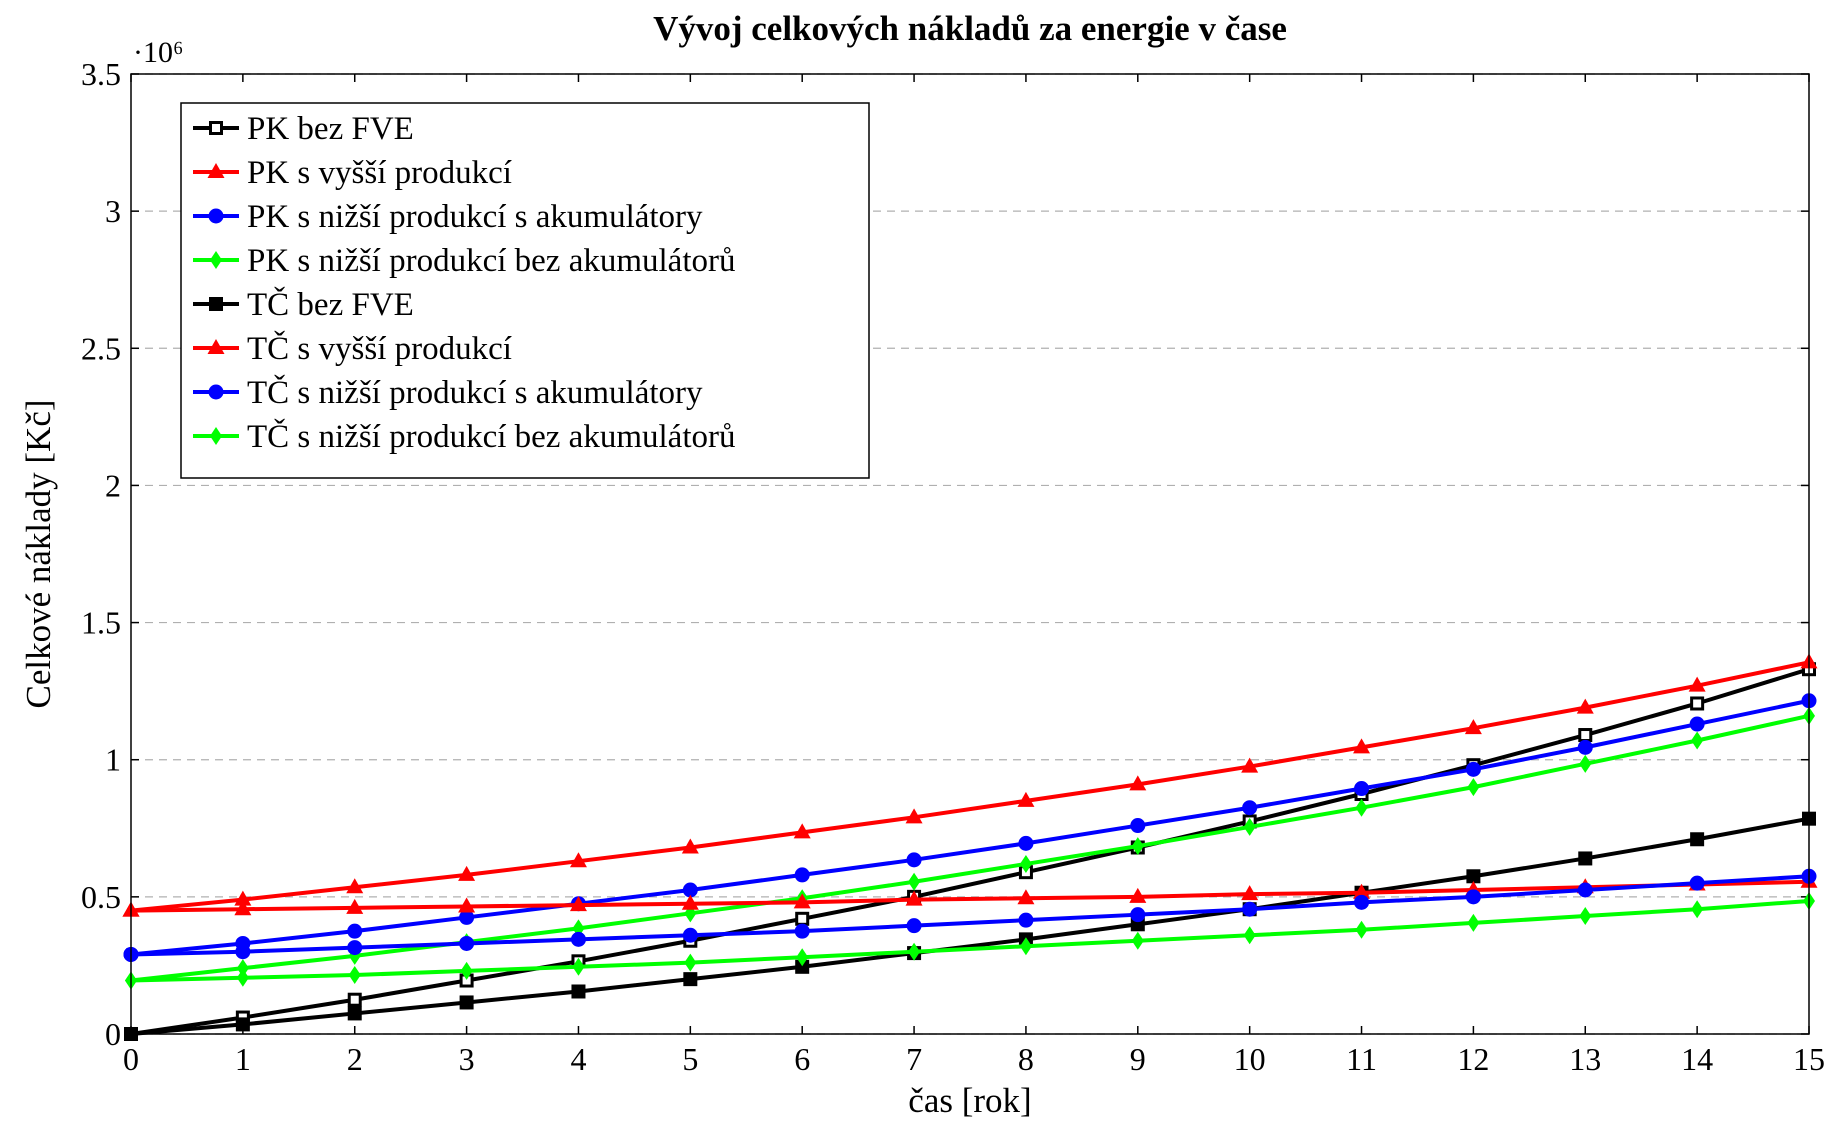 The width and height of the screenshot is (1836, 1125). What do you see at coordinates (467, 1059) in the screenshot?
I see `x-tick-label: 3` at bounding box center [467, 1059].